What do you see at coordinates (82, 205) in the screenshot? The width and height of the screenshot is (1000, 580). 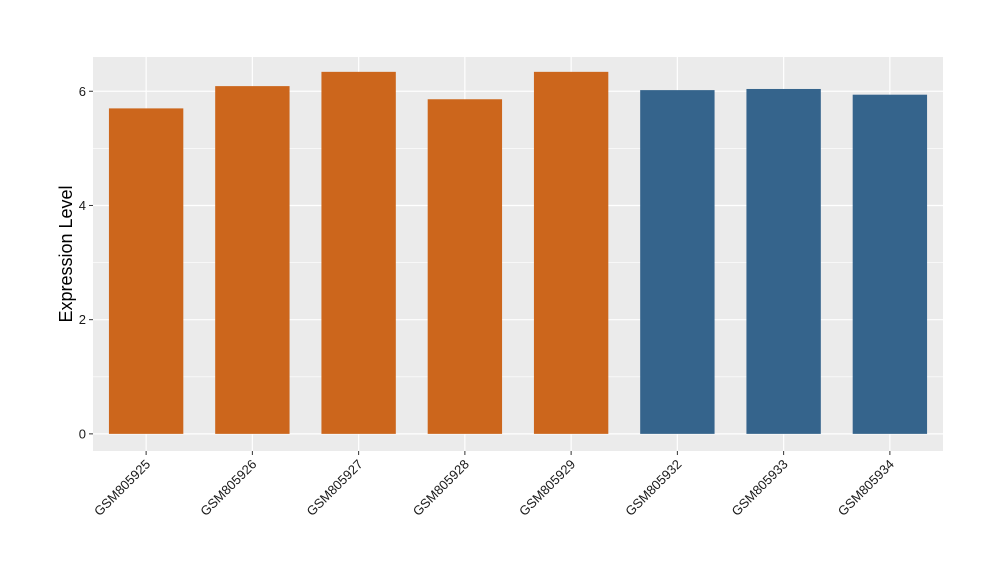 I see `y-tick-label: 4` at bounding box center [82, 205].